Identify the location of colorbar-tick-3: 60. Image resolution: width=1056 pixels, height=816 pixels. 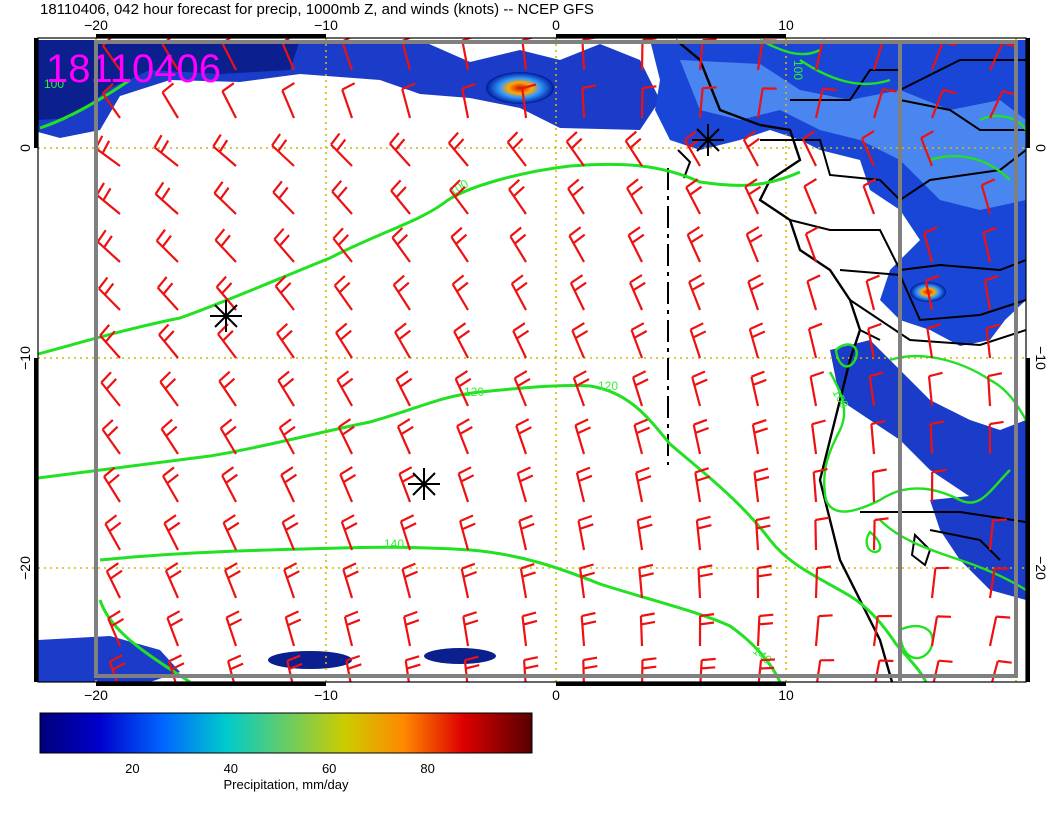
(329, 768).